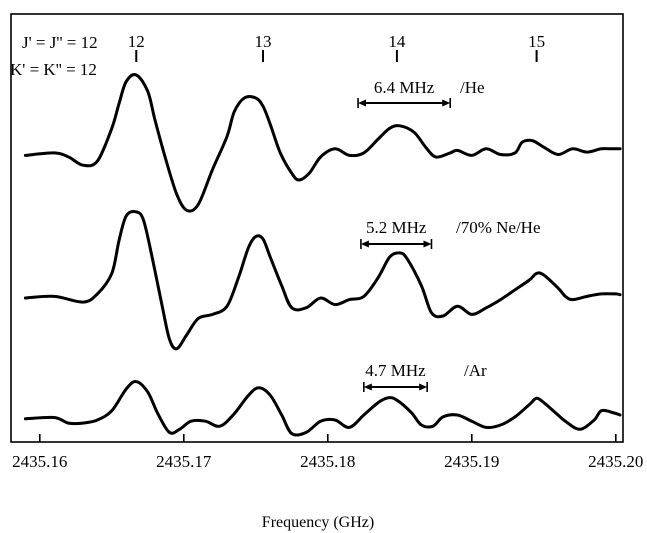 The width and height of the screenshot is (647, 533). Describe the element at coordinates (322, 408) in the screenshot. I see `series-line` at that location.